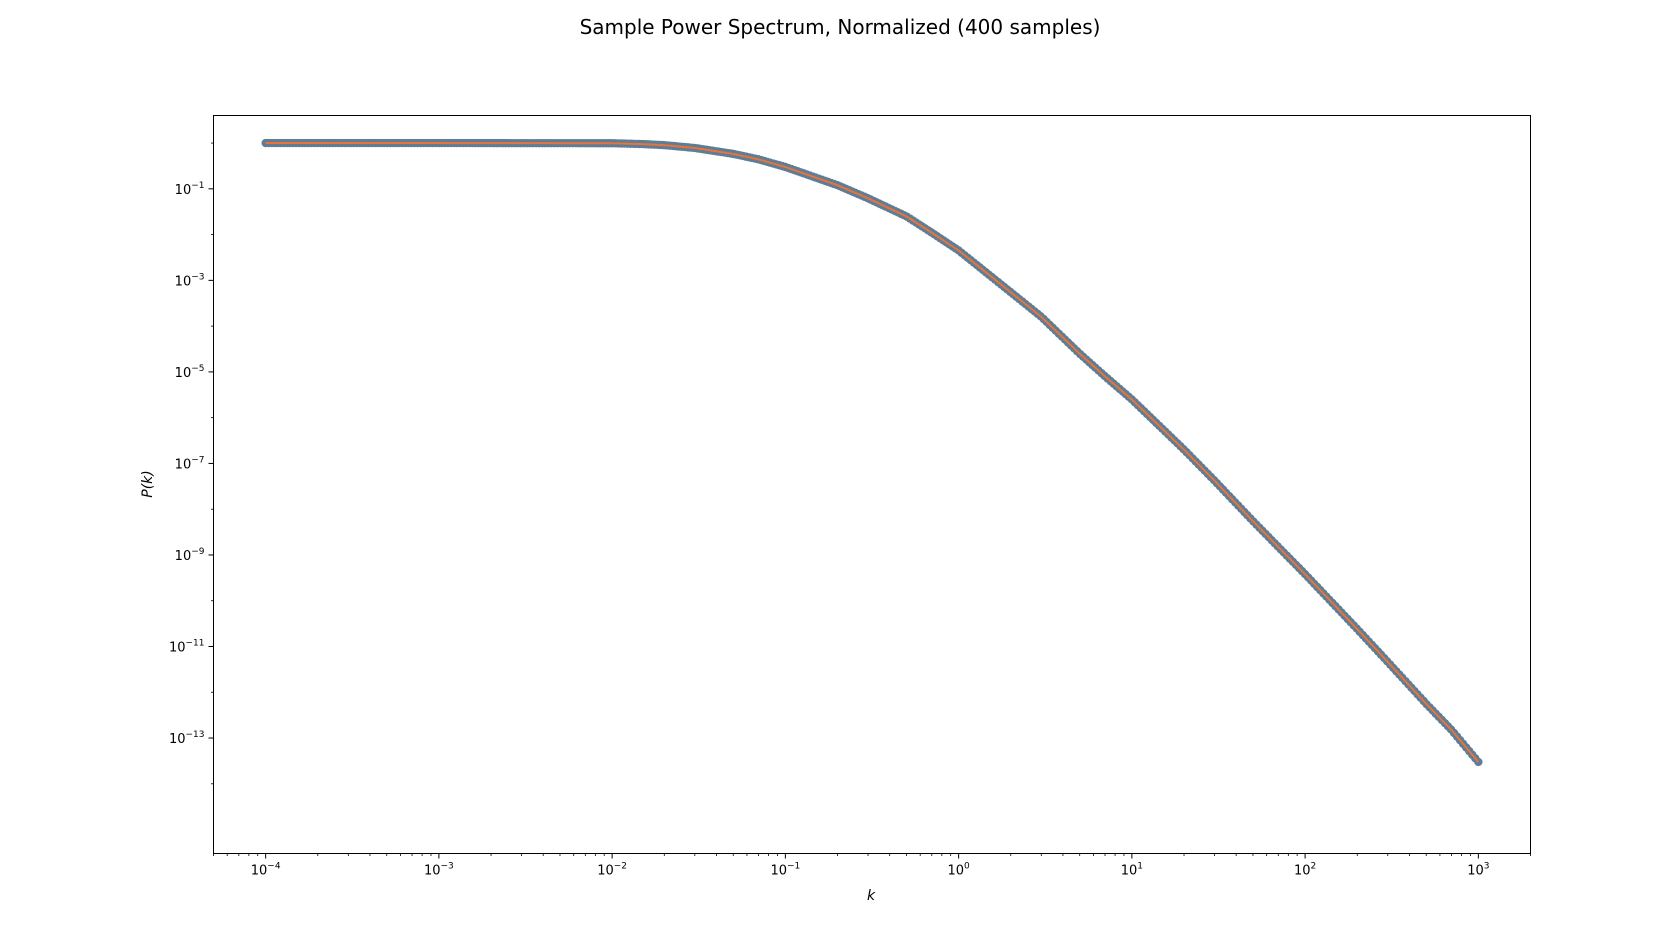  Describe the element at coordinates (439, 870) in the screenshot. I see `x-tick-label: 10⁻³` at that location.